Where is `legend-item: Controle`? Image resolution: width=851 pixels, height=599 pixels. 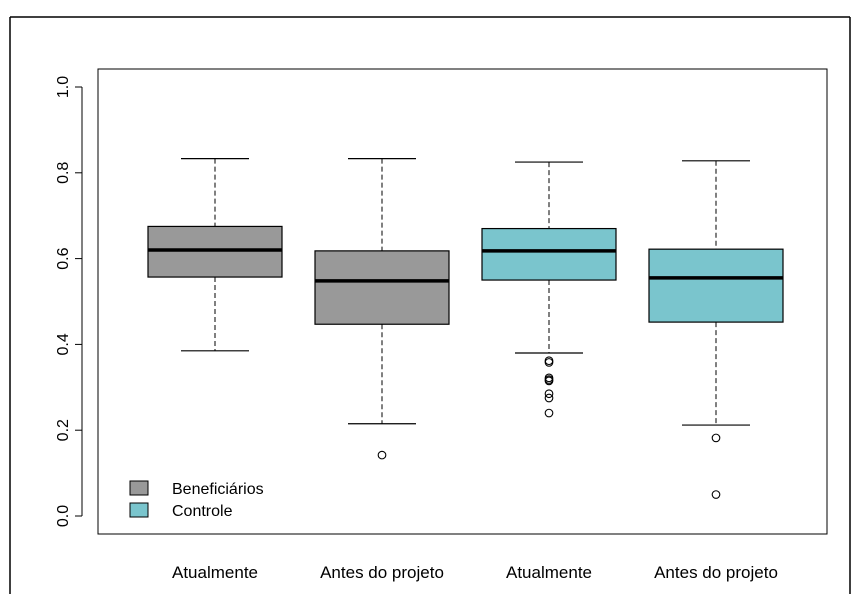 legend-item: Controle is located at coordinates (181, 511).